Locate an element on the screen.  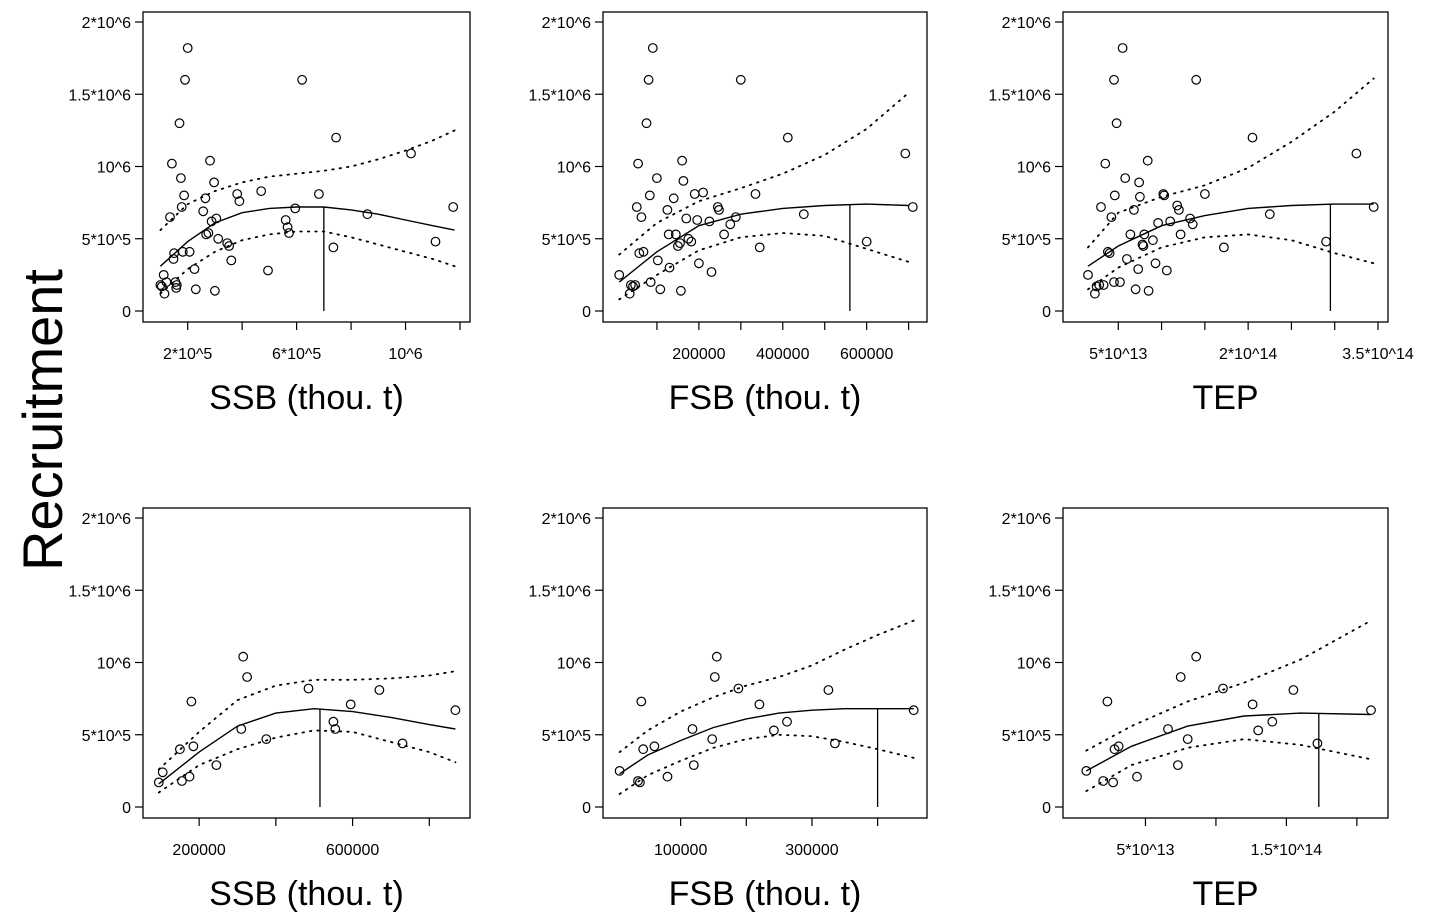
y-tick-label: 10^6 is located at coordinates (114, 664).